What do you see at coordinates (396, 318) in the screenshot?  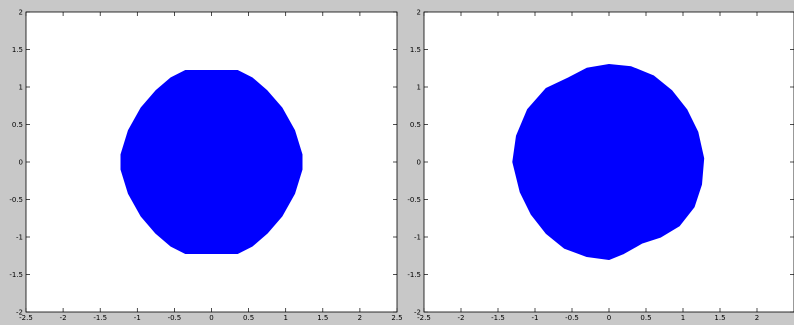 I see `x-tick-label: 2.5` at bounding box center [396, 318].